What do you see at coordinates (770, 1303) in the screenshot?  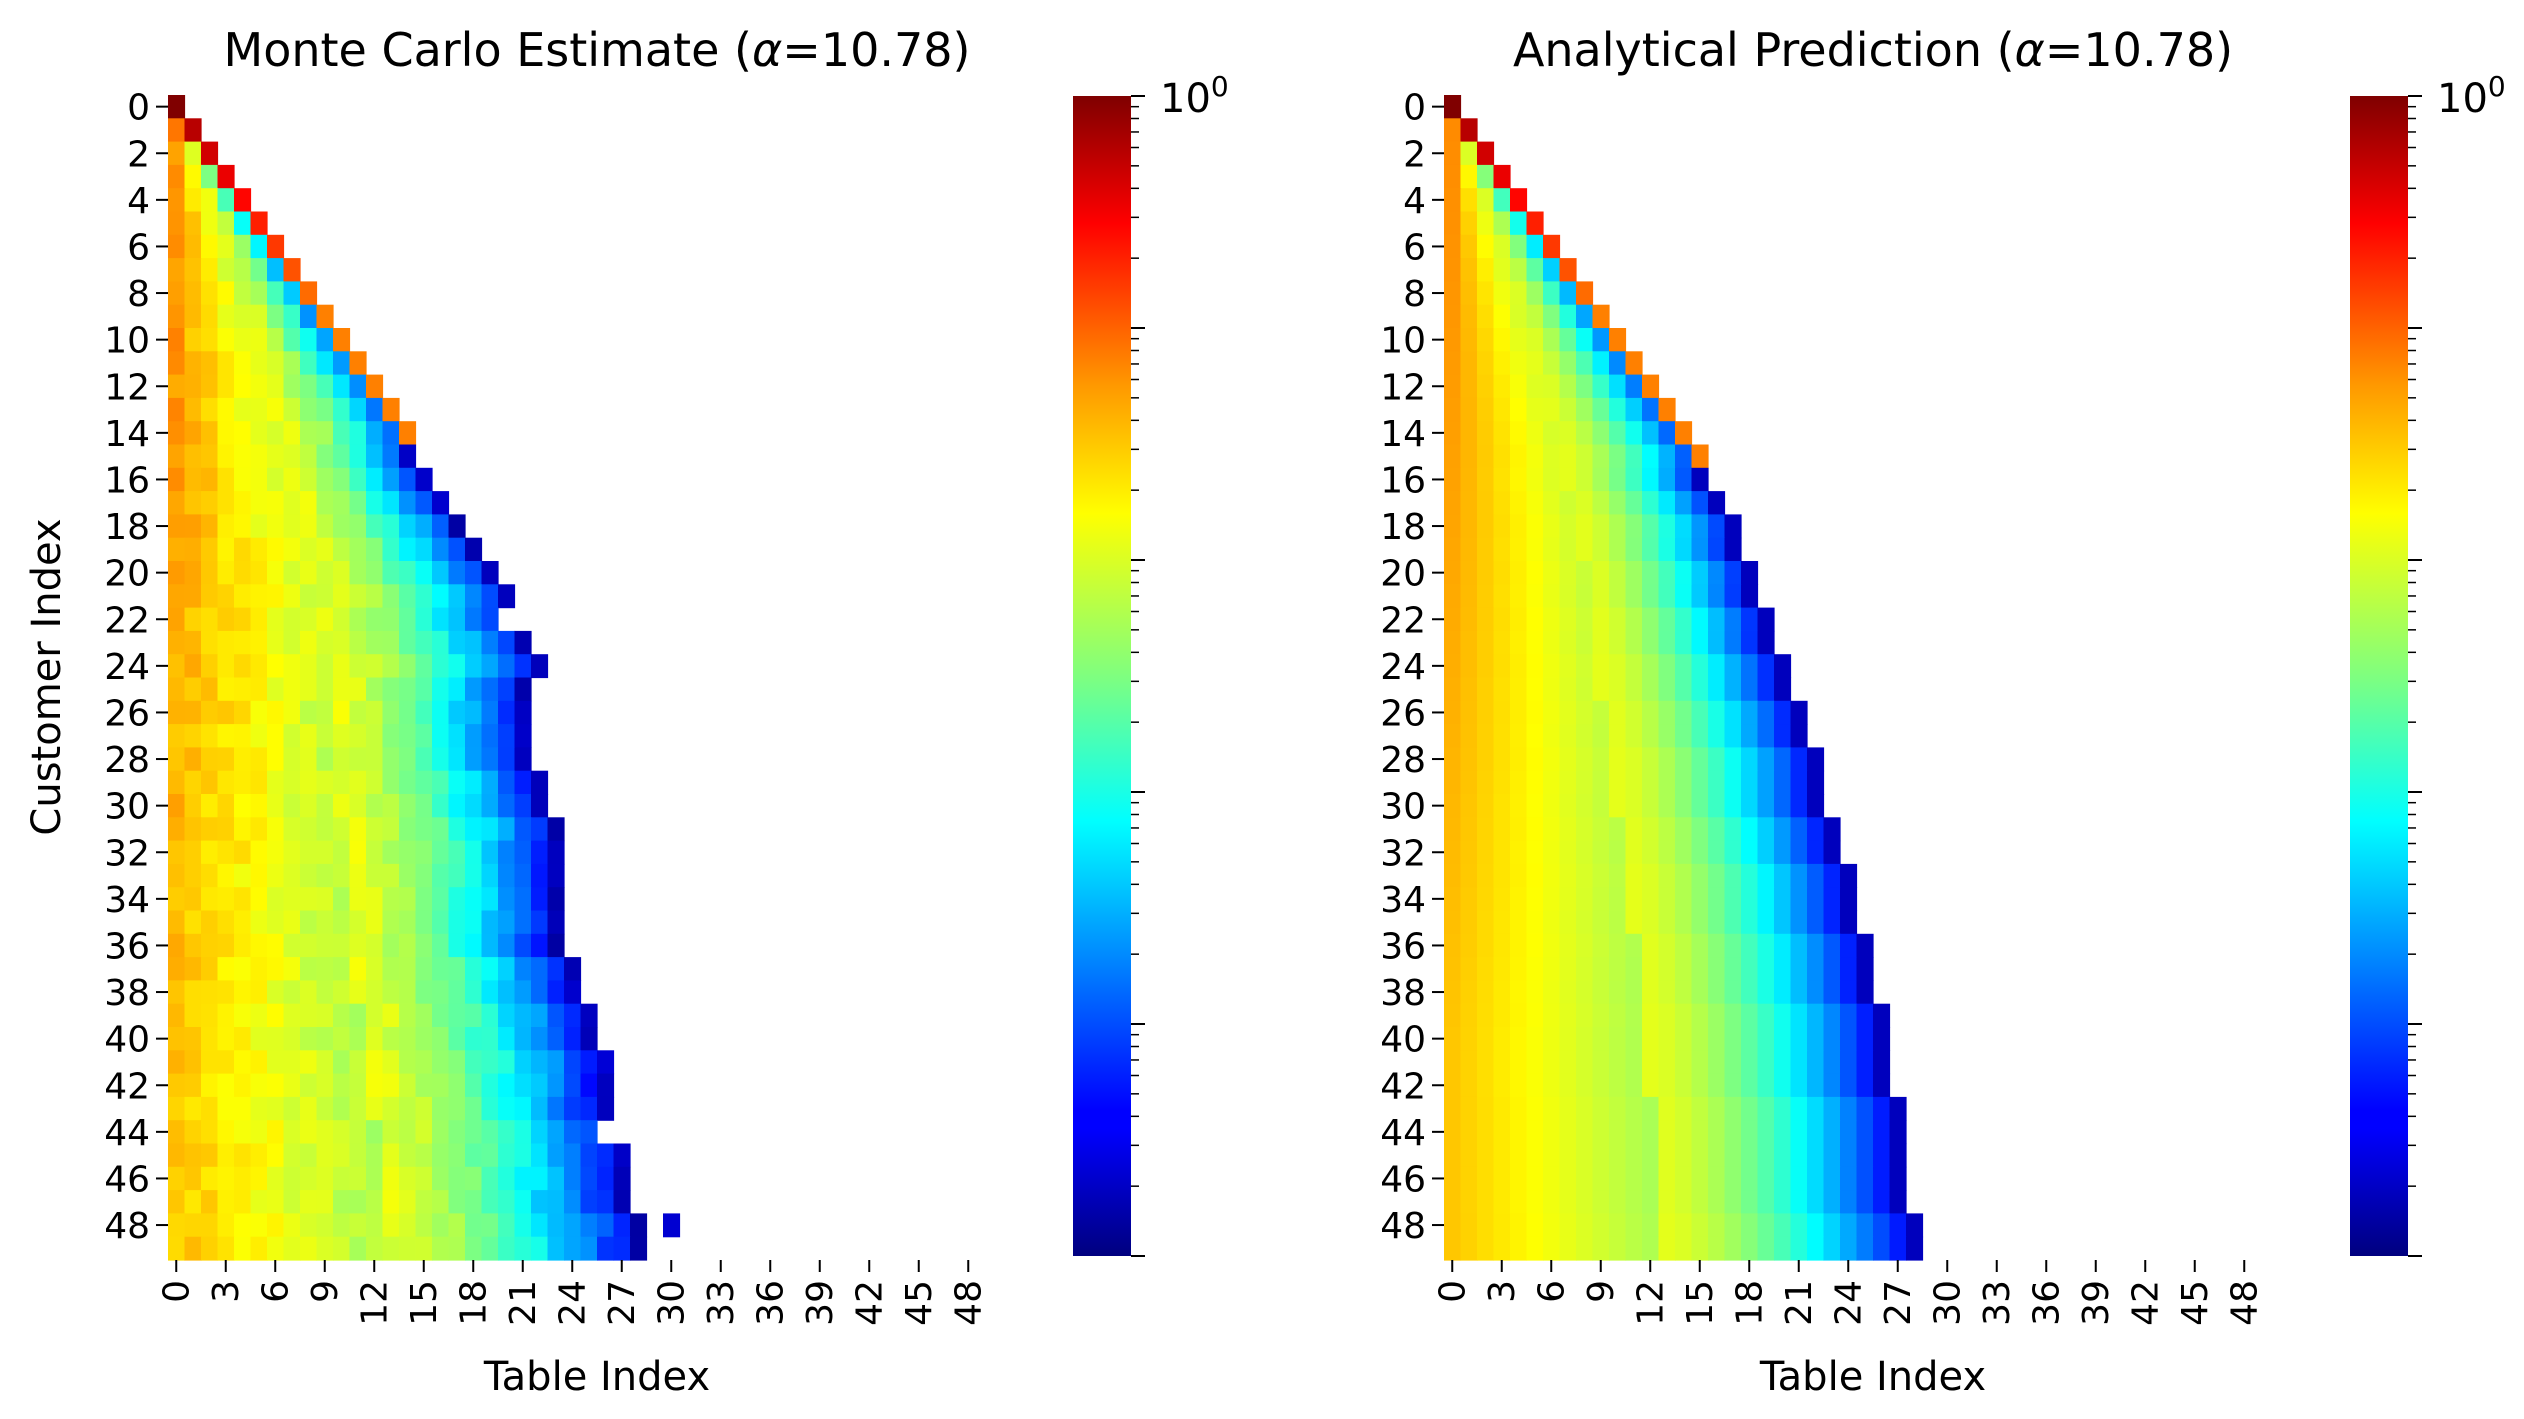 I see `x-tick-label: 36` at bounding box center [770, 1303].